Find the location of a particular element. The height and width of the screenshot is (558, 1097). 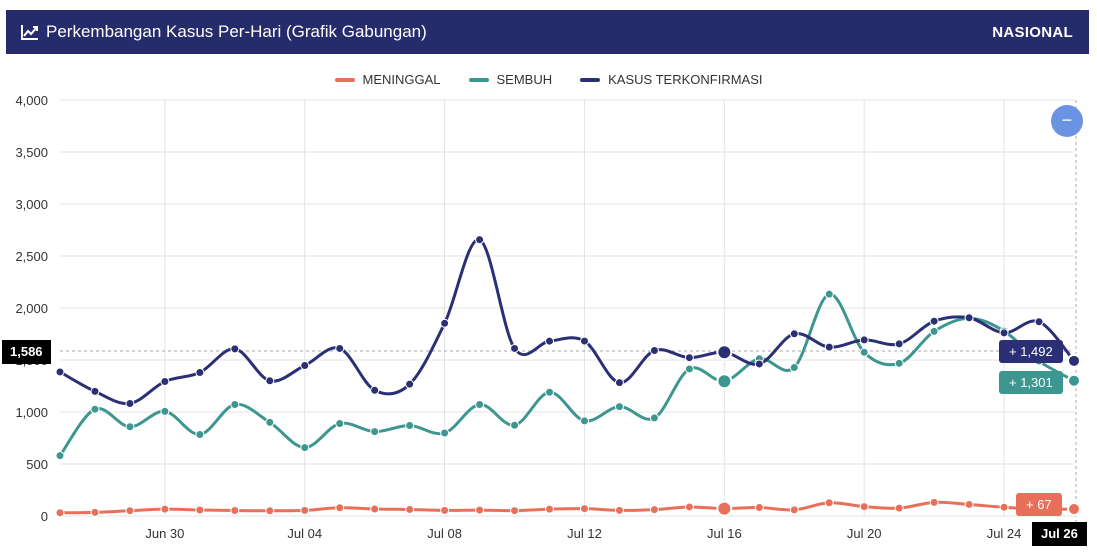

legend-item-meninggal: MENINGGAL is located at coordinates (387, 79).